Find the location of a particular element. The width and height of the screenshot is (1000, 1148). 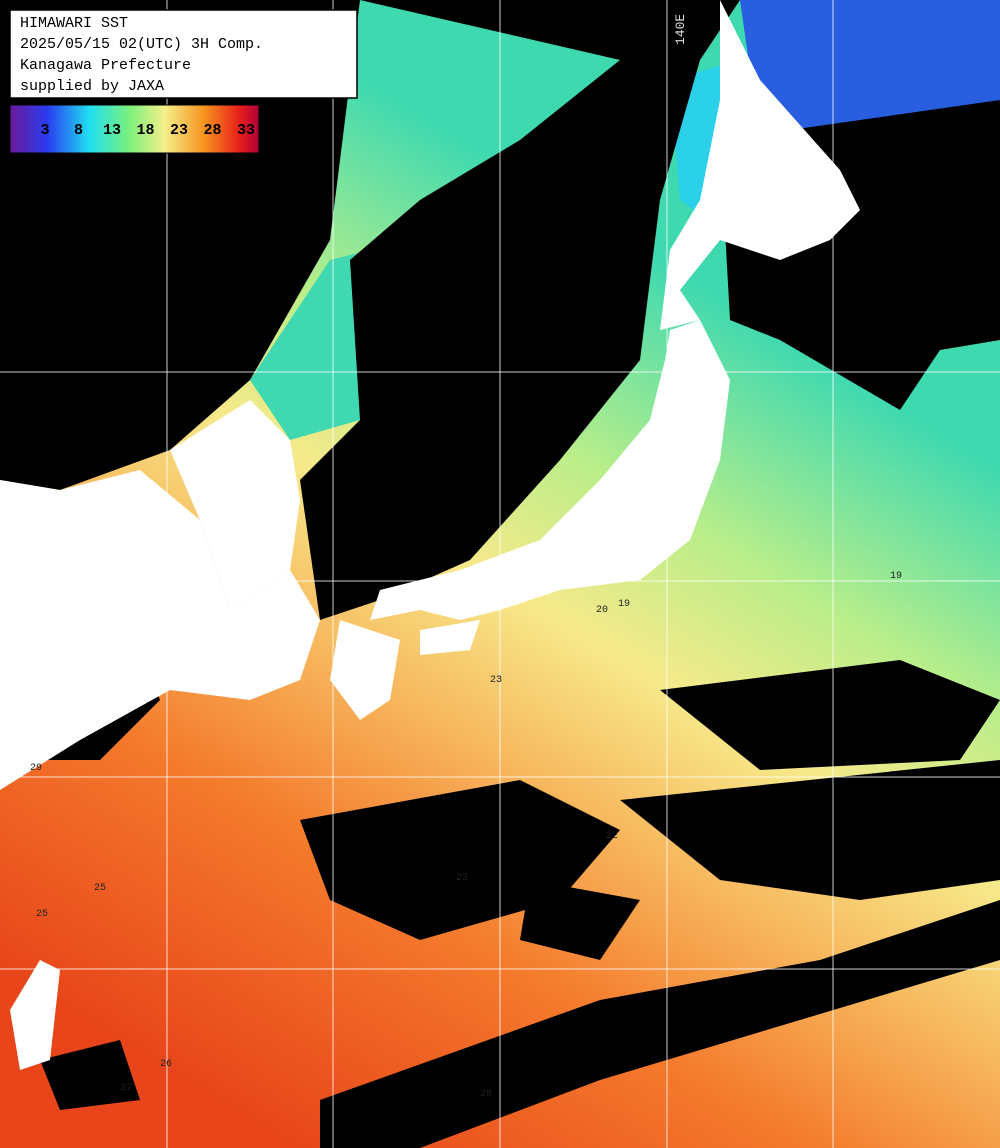

honshu is located at coordinates (550, 470).